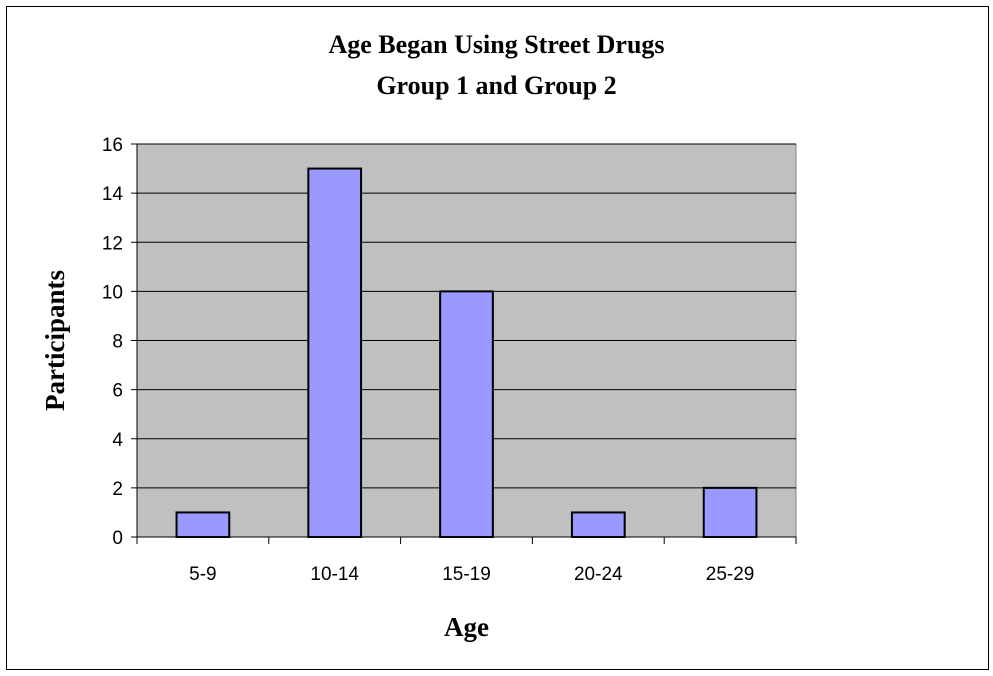 The image size is (993, 676). I want to click on y-tick-label: 16, so click(112, 145).